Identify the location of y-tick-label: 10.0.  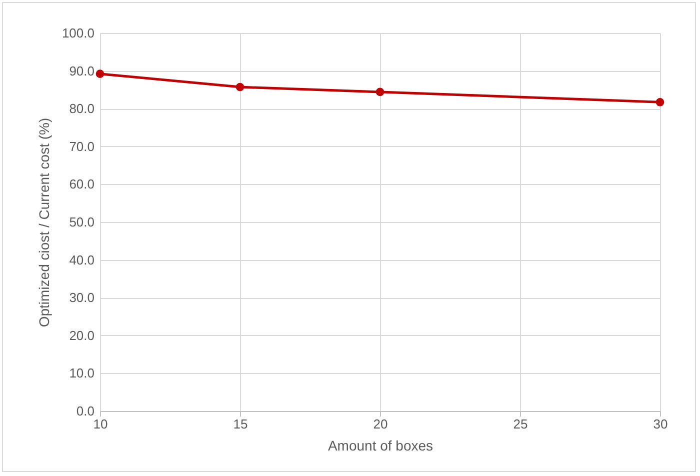
(81, 373).